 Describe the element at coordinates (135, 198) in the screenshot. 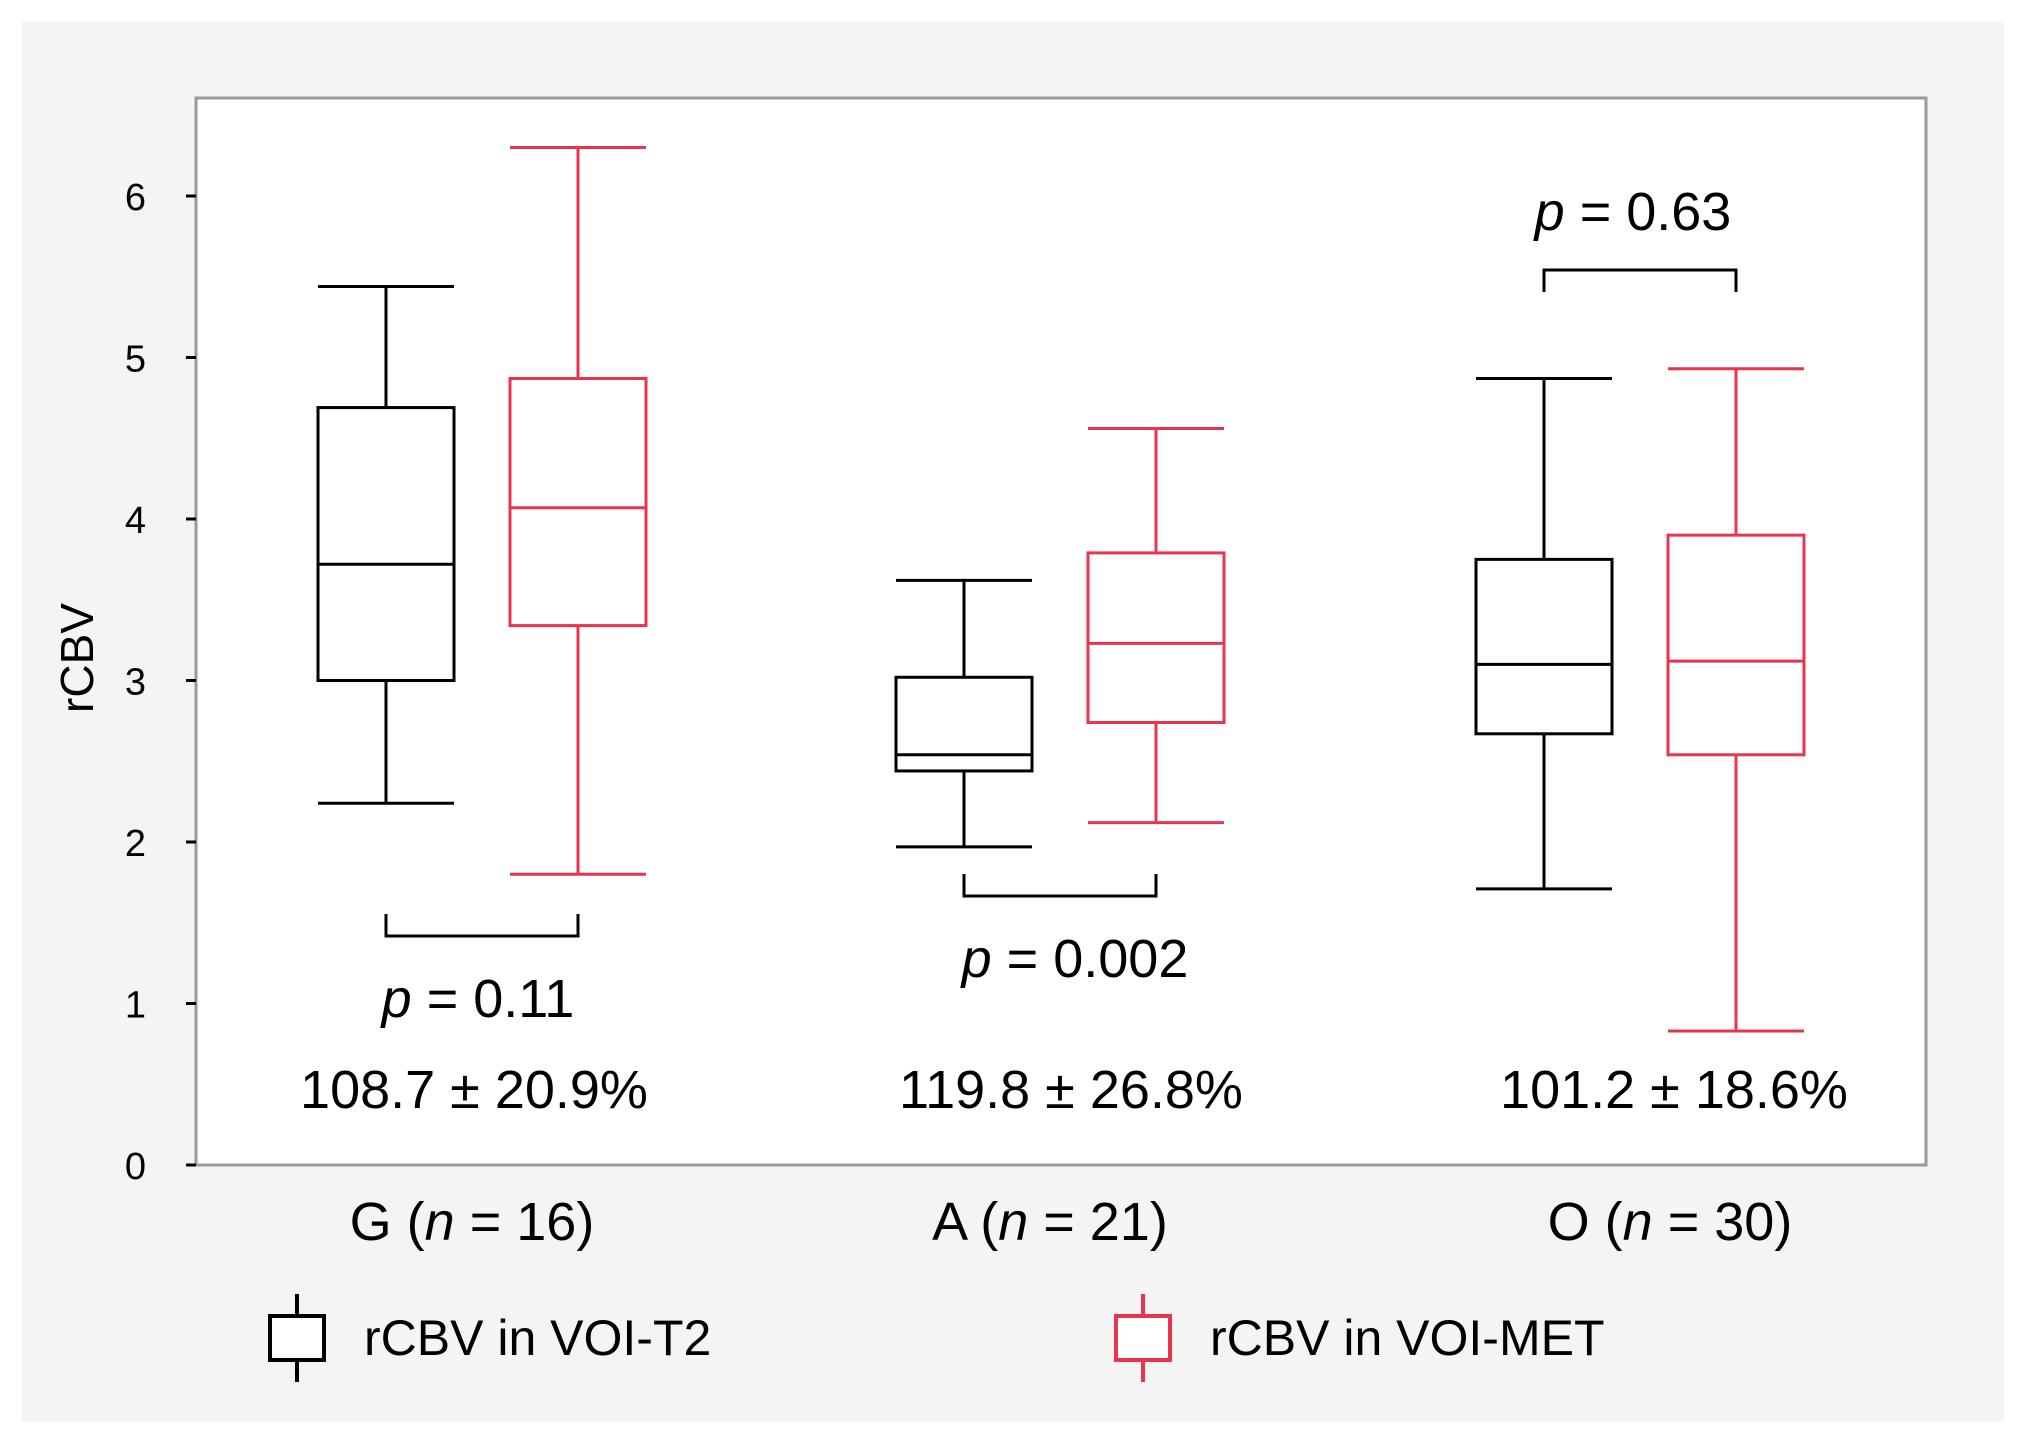

I see `y-tick-label-6: 6` at that location.